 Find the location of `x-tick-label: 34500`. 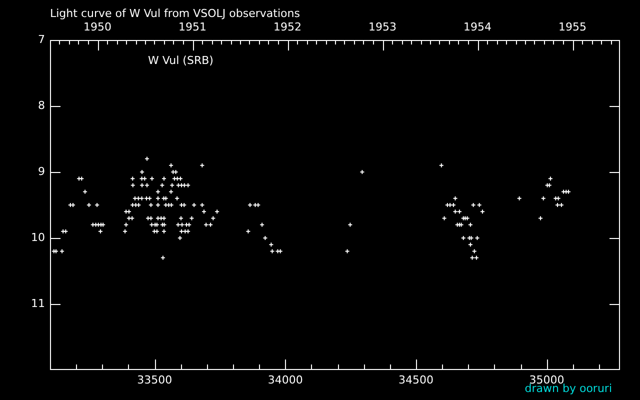

x-tick-label: 34500 is located at coordinates (416, 379).